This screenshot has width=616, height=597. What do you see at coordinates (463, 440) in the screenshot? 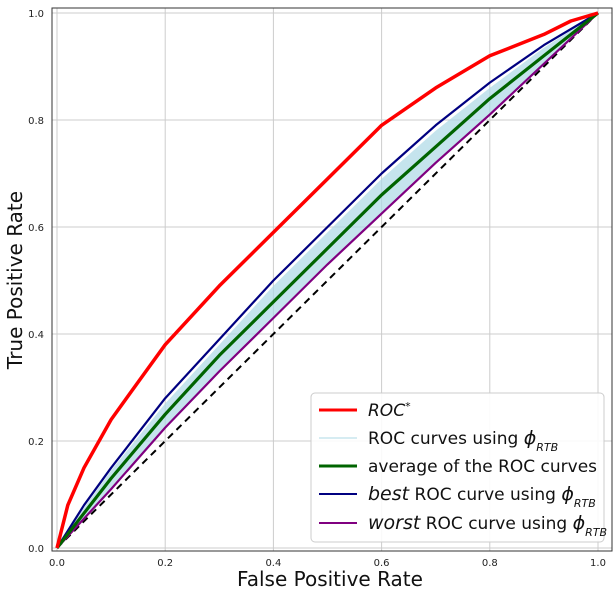
I see `legend-label-roc_curves: ROC curves using ϕRTB` at bounding box center [463, 440].